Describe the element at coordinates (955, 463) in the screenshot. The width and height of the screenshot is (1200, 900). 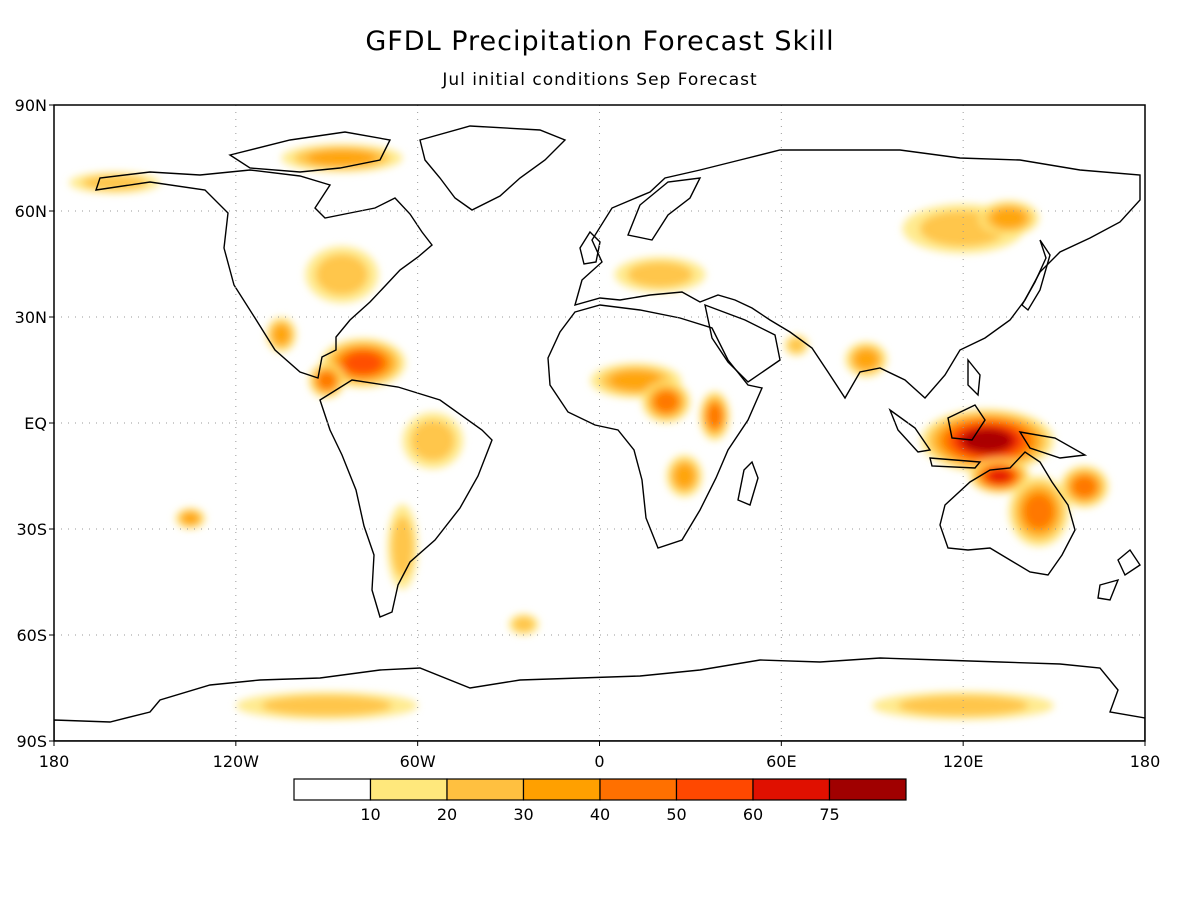
I see `coastline-java` at that location.